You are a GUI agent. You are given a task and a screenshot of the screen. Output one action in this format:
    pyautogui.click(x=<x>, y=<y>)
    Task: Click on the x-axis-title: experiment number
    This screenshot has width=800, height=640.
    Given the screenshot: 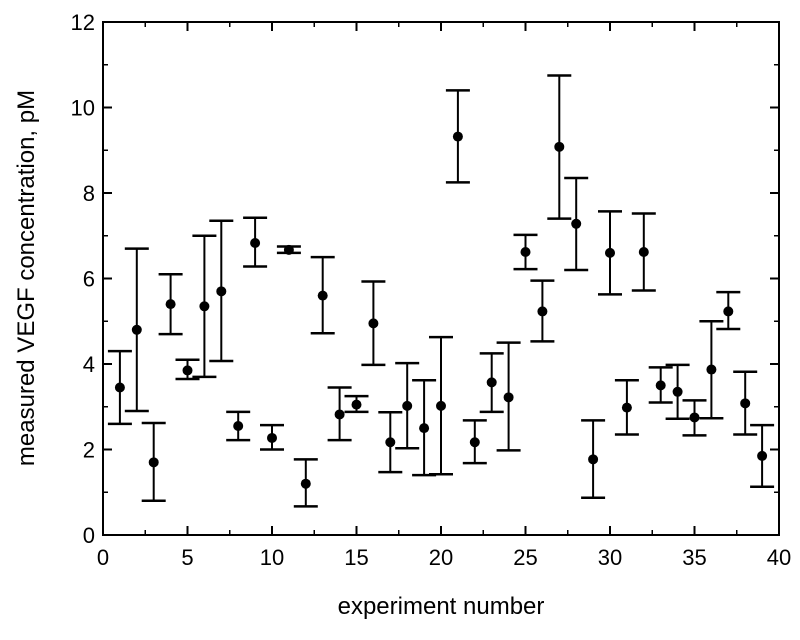 What is the action you would take?
    pyautogui.click(x=441, y=606)
    